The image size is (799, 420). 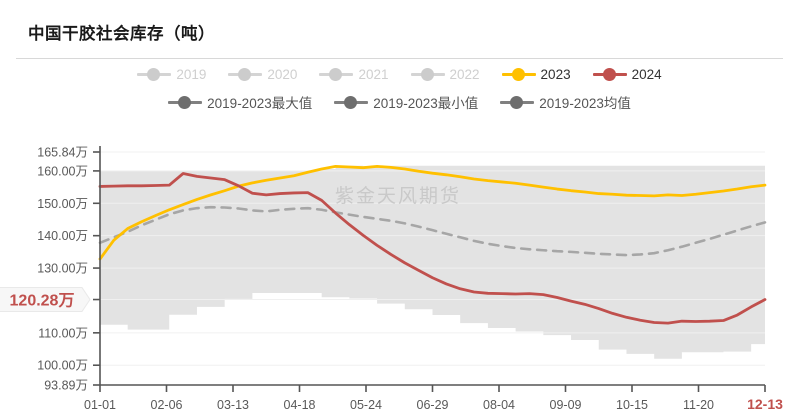 What do you see at coordinates (62, 153) in the screenshot?
I see `y-axis-label: 165.84万` at bounding box center [62, 153].